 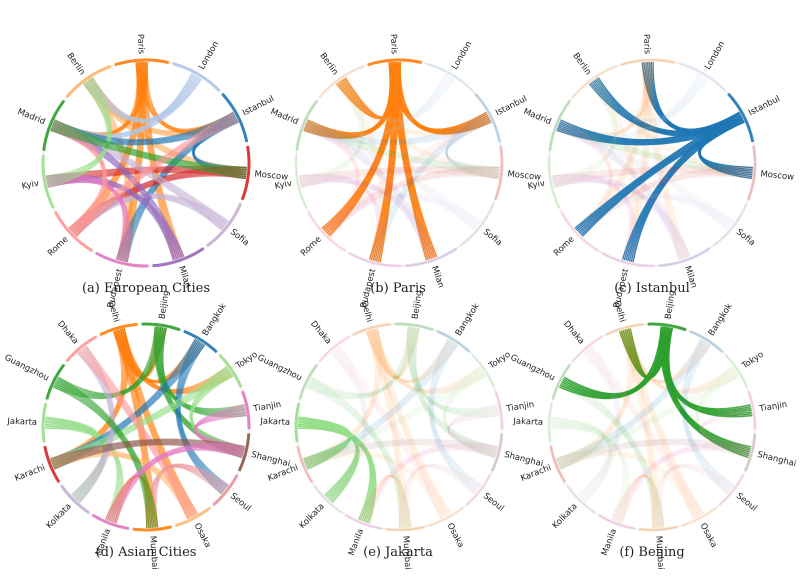 I want to click on chord-bangkok-seoul, so click(x=708, y=416).